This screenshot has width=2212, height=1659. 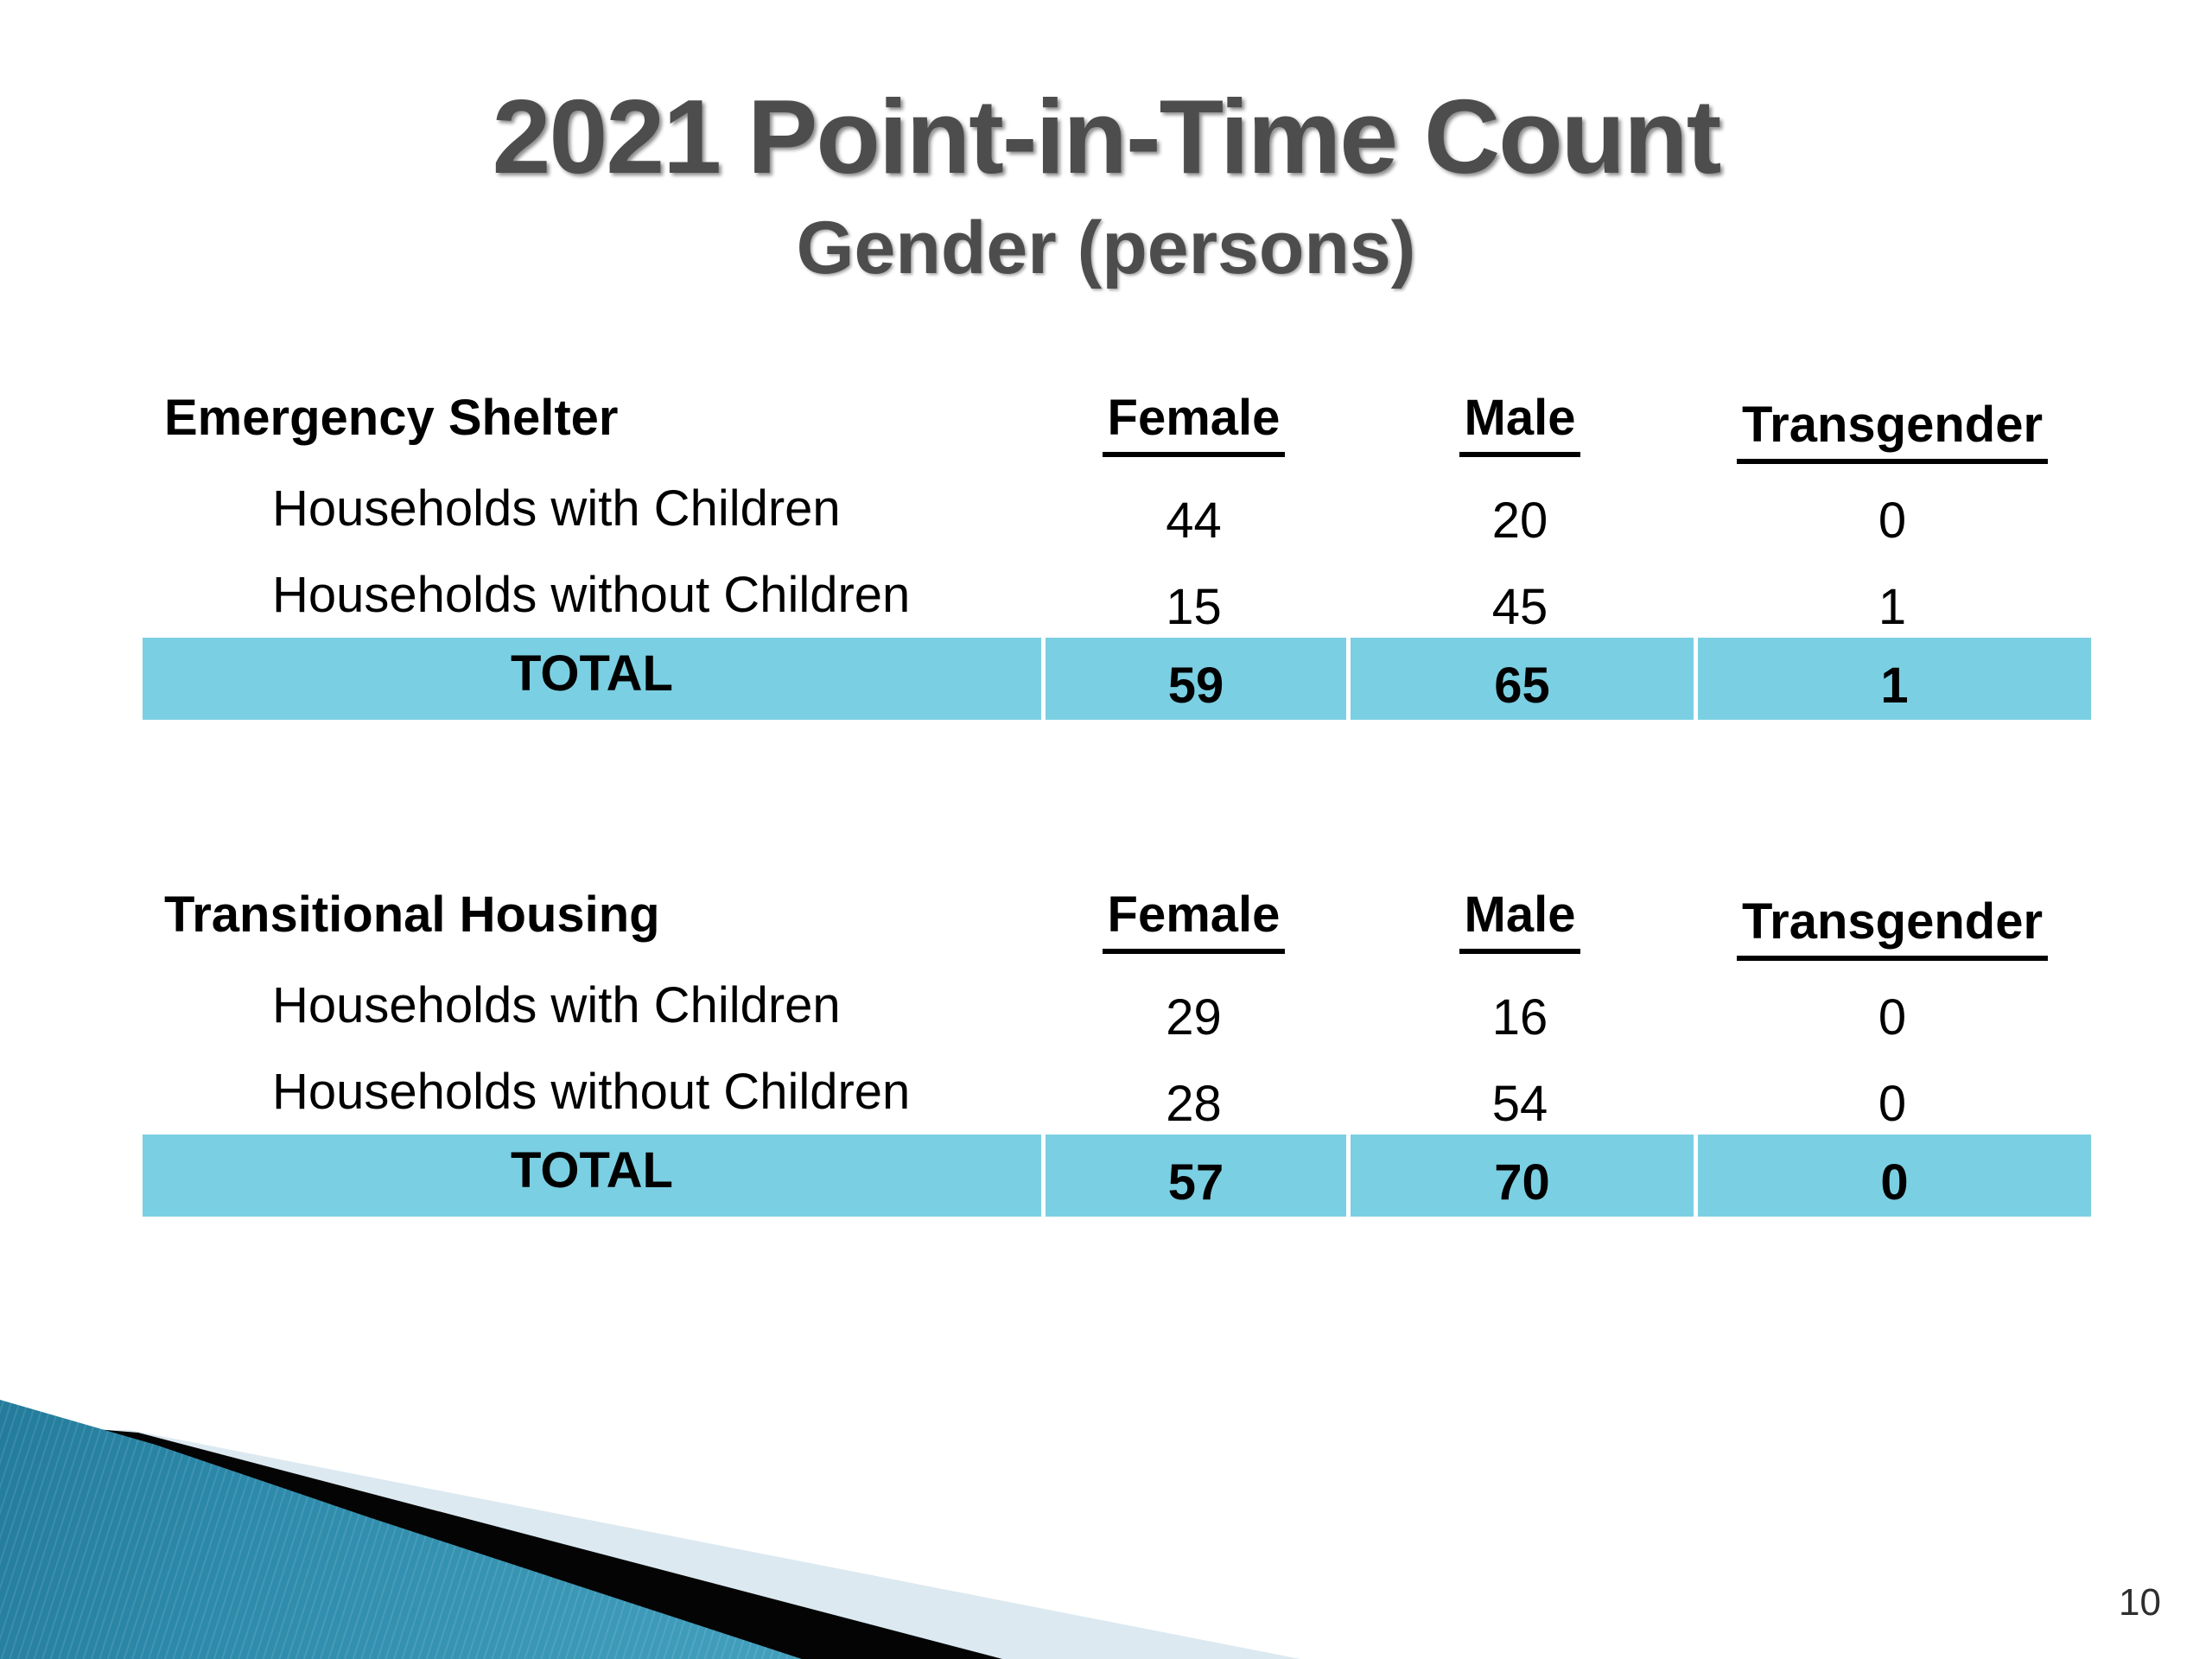 What do you see at coordinates (1519, 521) in the screenshot?
I see `cell-value: 20` at bounding box center [1519, 521].